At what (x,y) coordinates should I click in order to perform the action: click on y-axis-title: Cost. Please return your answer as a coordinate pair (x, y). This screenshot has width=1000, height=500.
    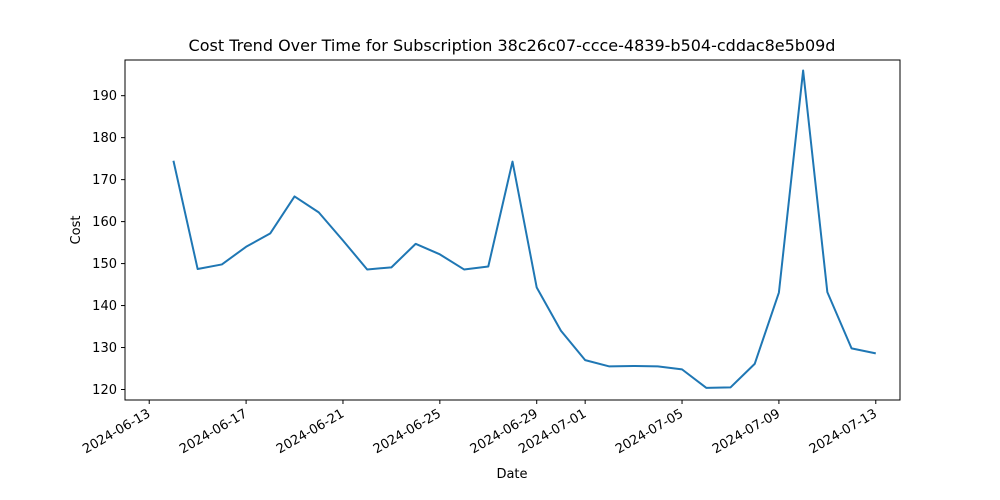
    Looking at the image, I should click on (76, 230).